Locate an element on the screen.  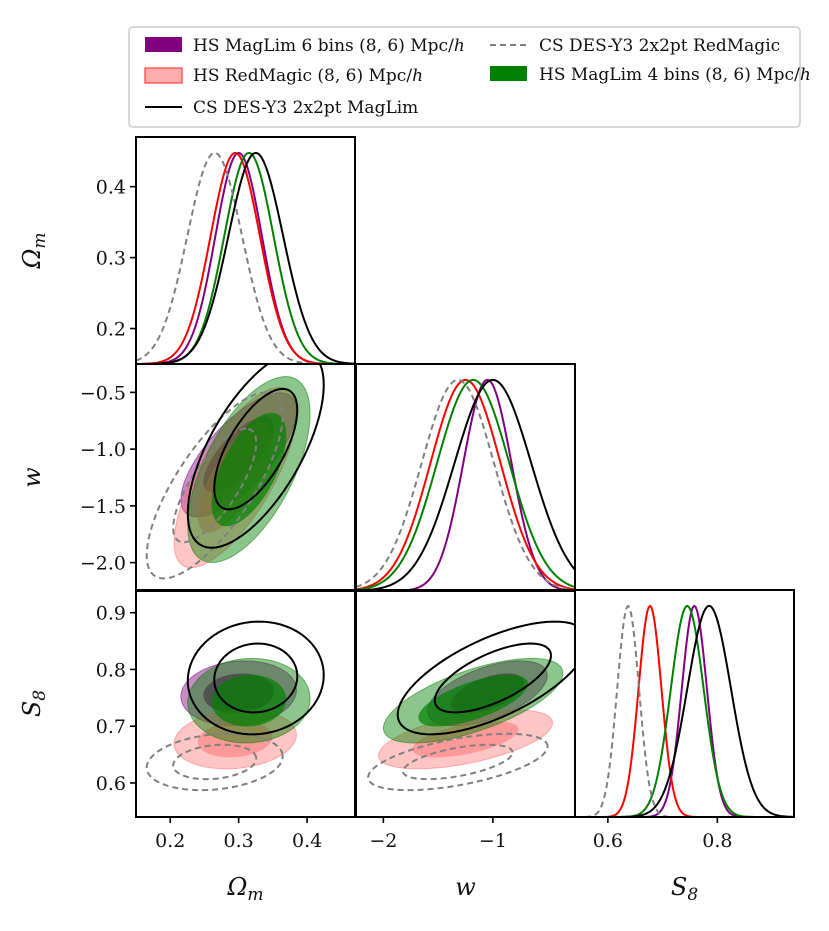
panel-s8-om is located at coordinates (235, 706).